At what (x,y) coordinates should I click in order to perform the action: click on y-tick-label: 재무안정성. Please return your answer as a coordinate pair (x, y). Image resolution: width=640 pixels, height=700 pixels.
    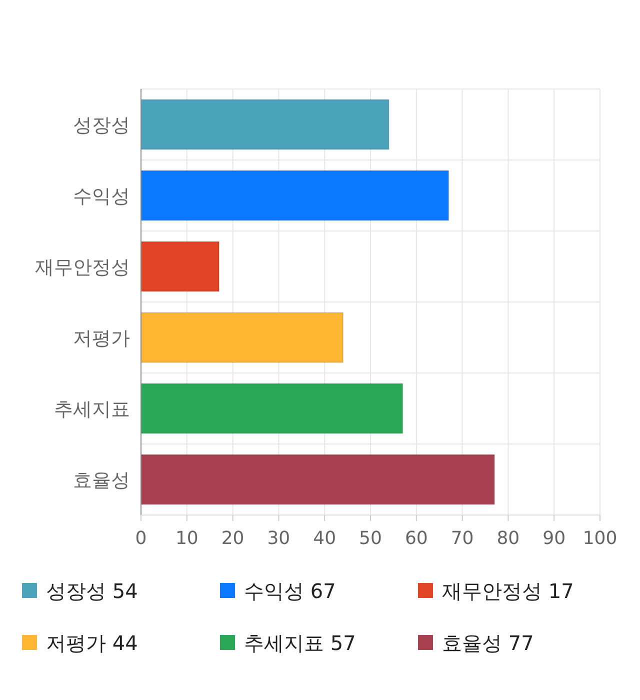
    Looking at the image, I should click on (82, 267).